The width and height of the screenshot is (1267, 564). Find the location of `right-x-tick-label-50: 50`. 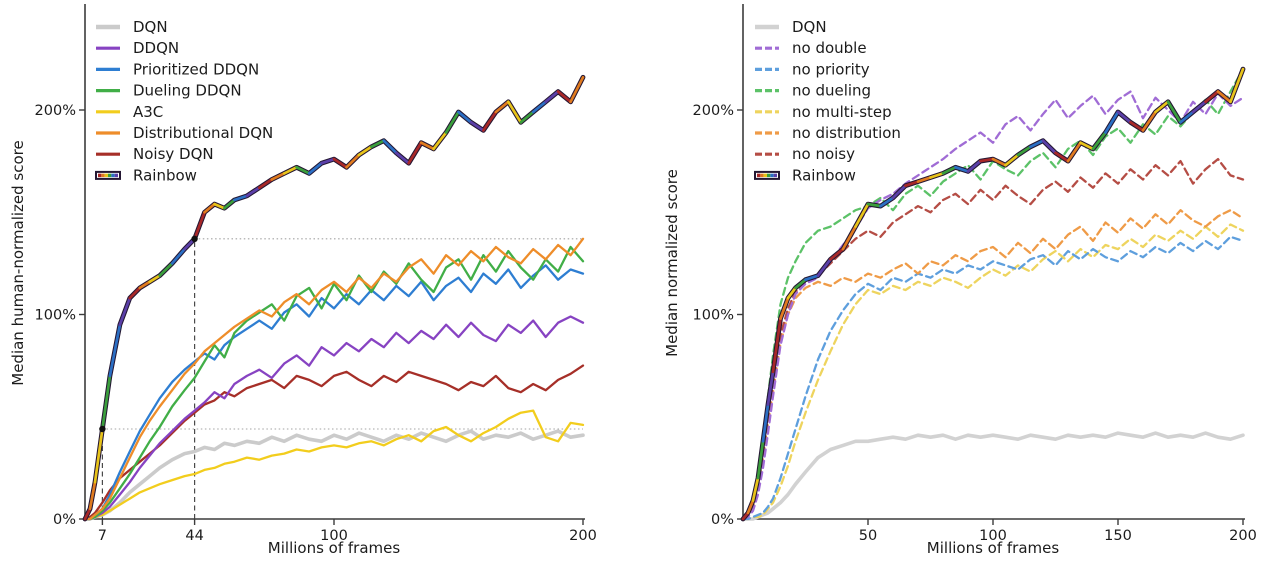

right-x-tick-label-50: 50 is located at coordinates (868, 536).